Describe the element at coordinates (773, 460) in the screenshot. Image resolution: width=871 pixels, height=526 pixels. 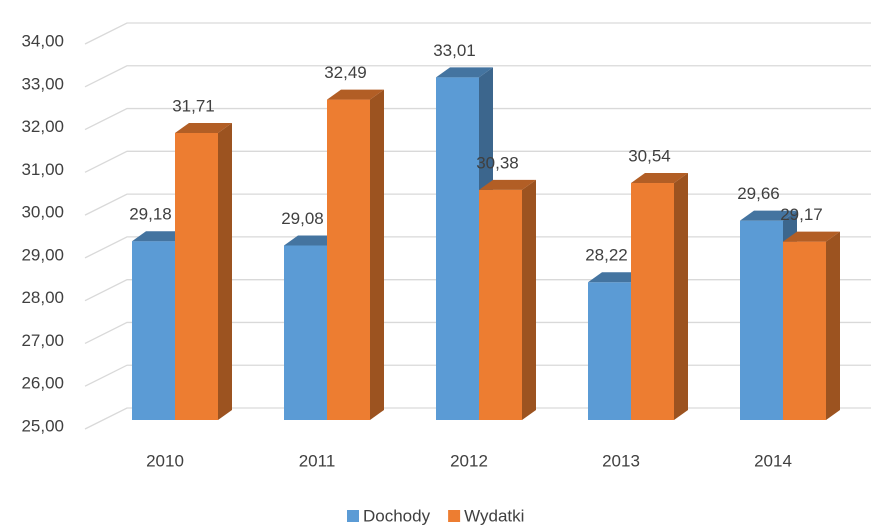
I see `x-tick-label: 2014` at that location.